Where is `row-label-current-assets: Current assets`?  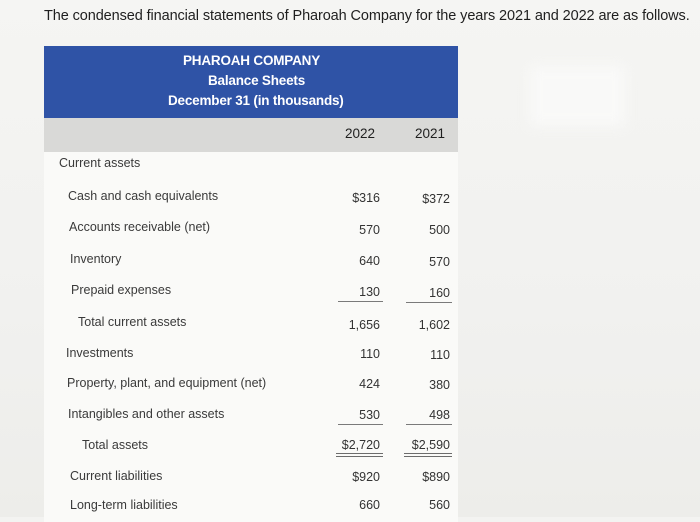 row-label-current-assets: Current assets is located at coordinates (100, 163).